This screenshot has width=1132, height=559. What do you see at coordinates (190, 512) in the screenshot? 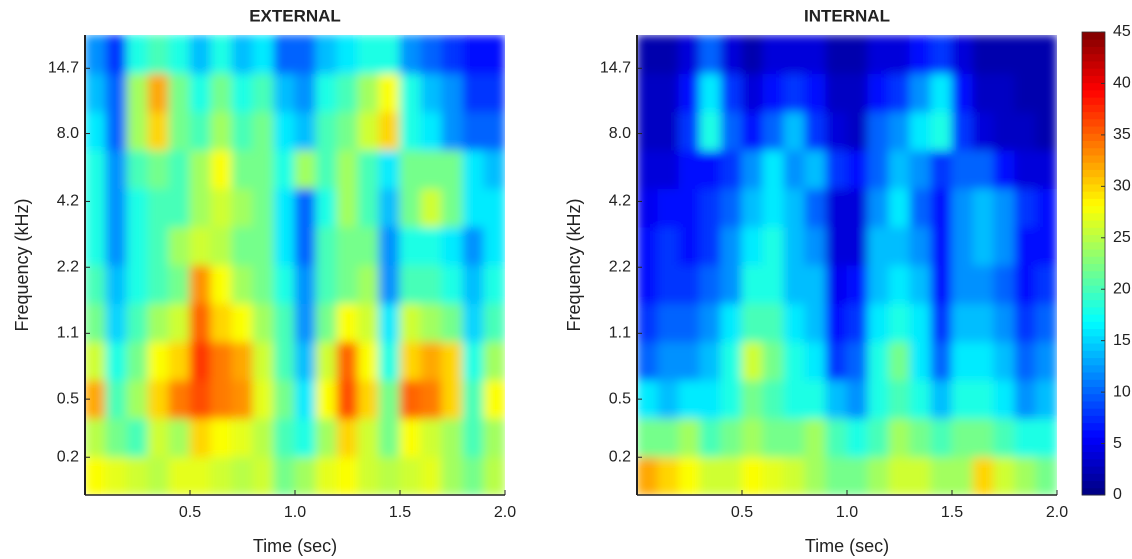
I see `x-tick-label: 0.5` at bounding box center [190, 512].